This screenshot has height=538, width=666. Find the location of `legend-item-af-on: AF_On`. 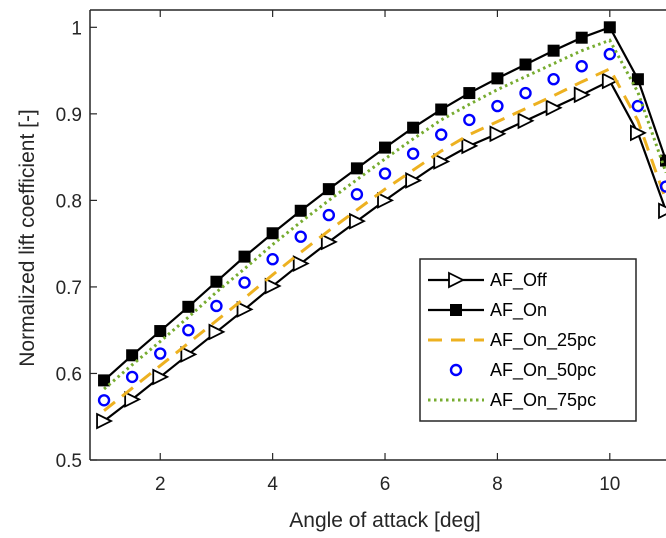

legend-item-af-on: AF_On is located at coordinates (487, 310).